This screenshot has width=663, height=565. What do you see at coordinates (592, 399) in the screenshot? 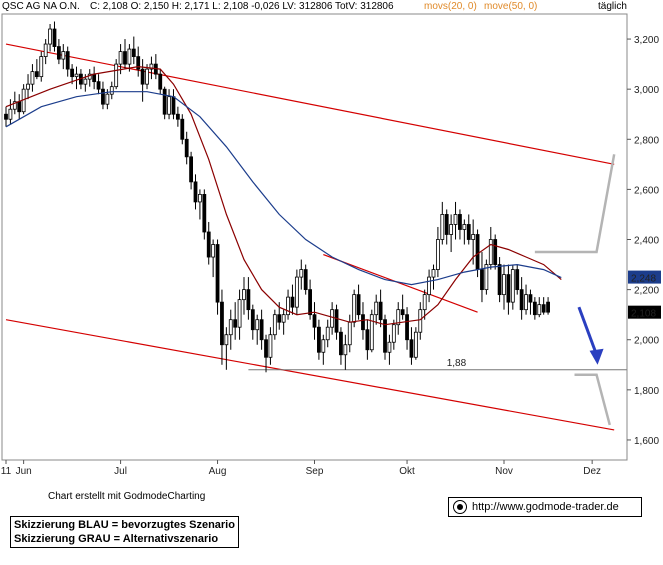
I see `alt-scenario-down` at bounding box center [592, 399].